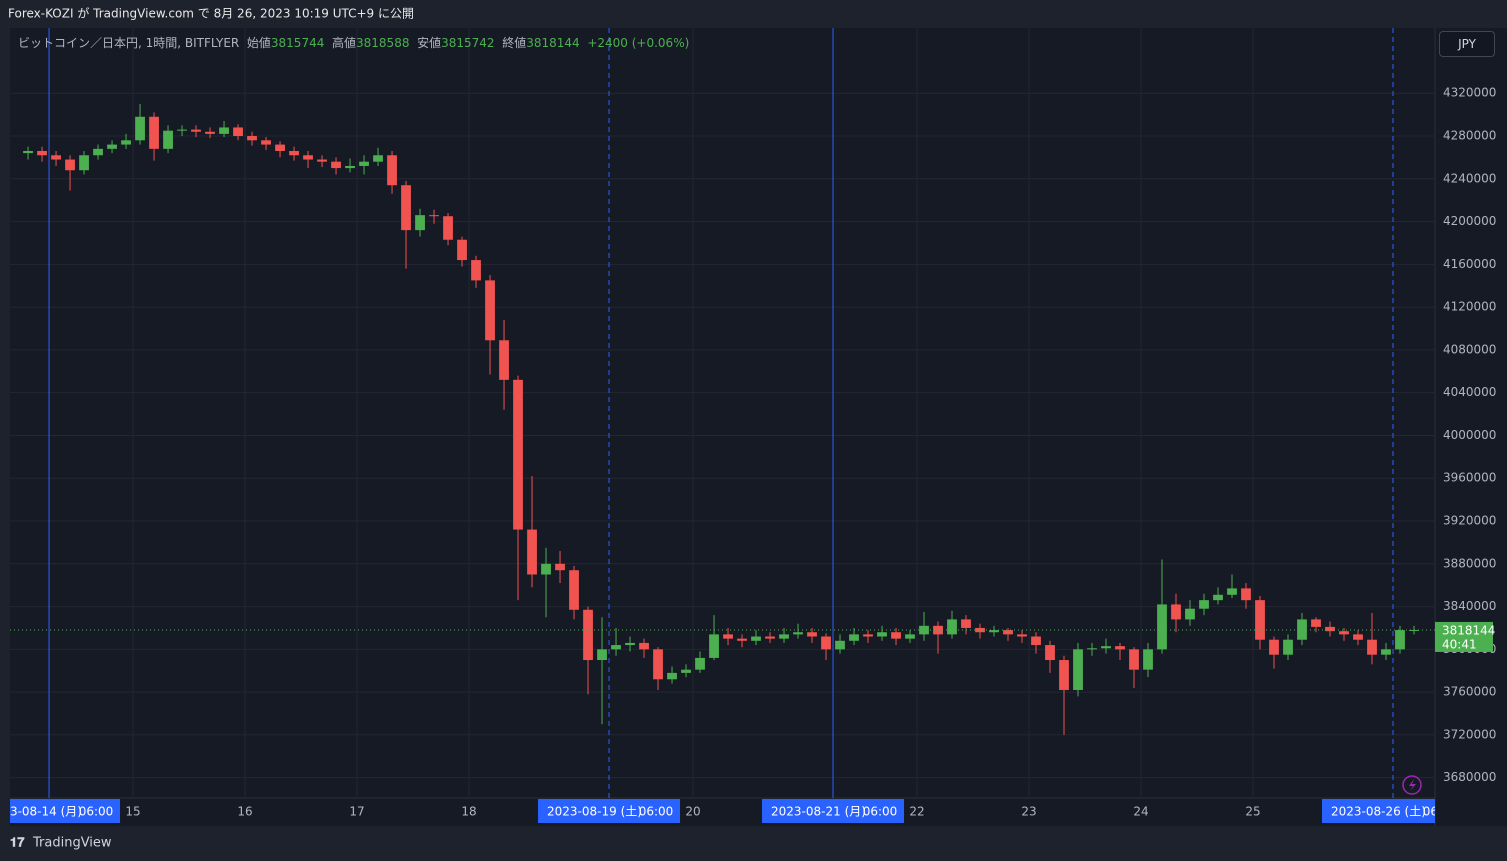 Image resolution: width=1507 pixels, height=861 pixels. I want to click on x-tick-label: 18, so click(468, 812).